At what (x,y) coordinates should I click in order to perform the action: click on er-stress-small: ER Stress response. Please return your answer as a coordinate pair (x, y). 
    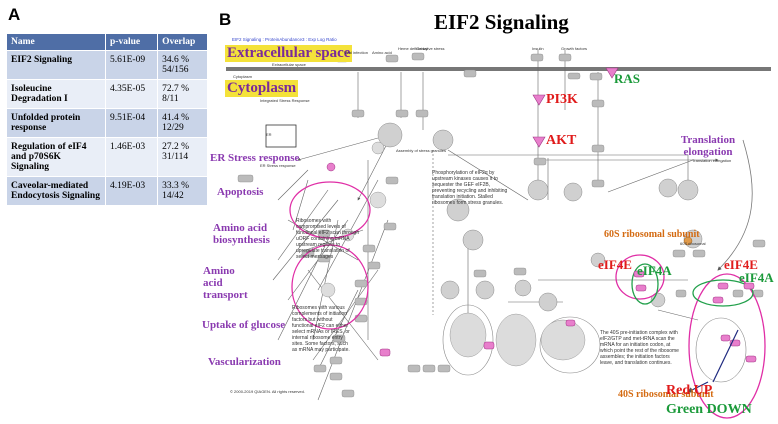
    Looking at the image, I should click on (278, 165).